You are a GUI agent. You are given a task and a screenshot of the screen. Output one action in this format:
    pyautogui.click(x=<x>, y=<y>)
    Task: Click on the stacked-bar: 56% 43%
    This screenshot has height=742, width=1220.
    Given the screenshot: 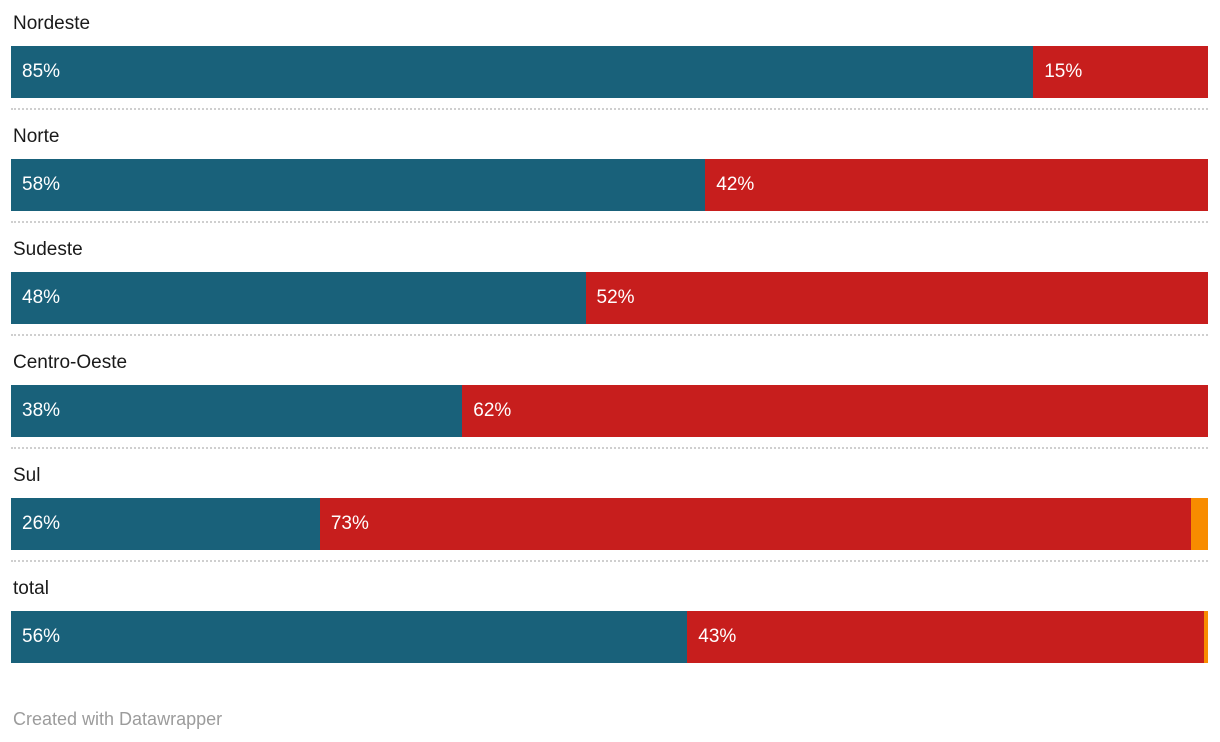 What is the action you would take?
    pyautogui.click(x=609, y=637)
    